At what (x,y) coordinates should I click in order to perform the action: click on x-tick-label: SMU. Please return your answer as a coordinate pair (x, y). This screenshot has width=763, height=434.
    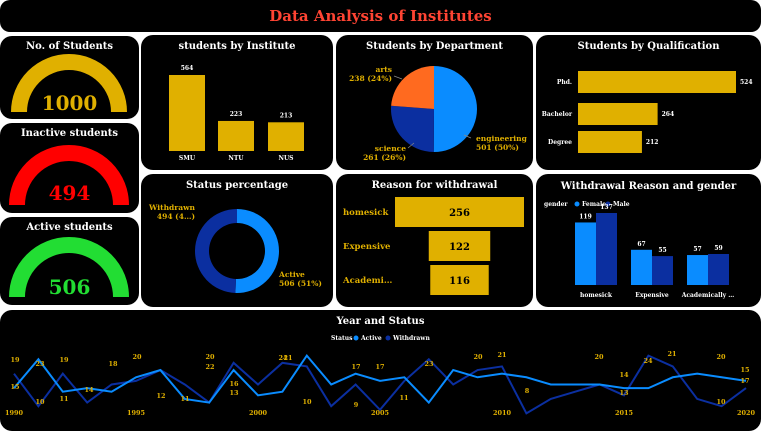
    Looking at the image, I should click on (187, 158).